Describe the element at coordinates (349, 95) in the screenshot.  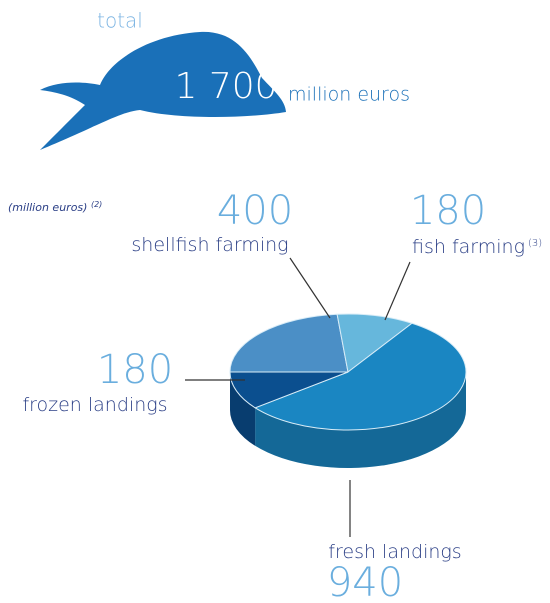
I see `total-unit: million euros` at that location.